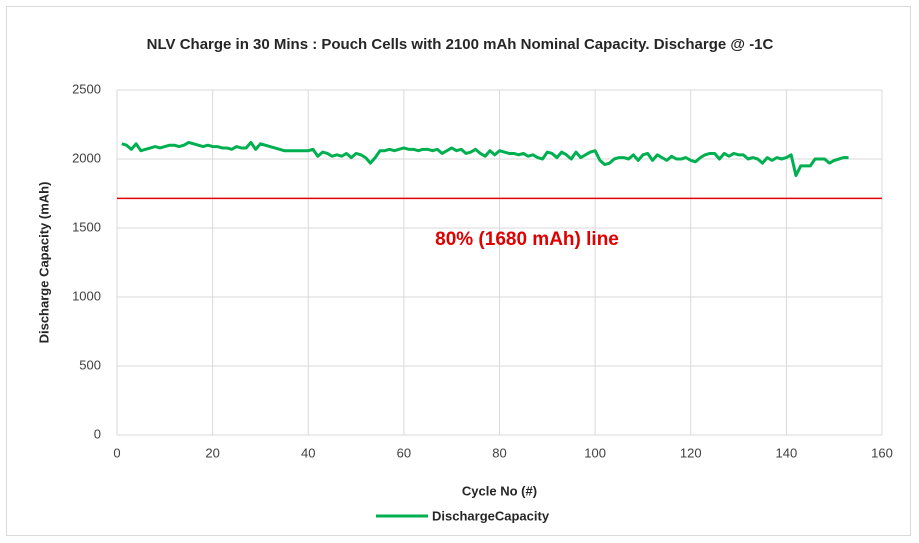 The height and width of the screenshot is (543, 919). What do you see at coordinates (499, 490) in the screenshot?
I see `x-axis-label: Cycle No (#)` at bounding box center [499, 490].